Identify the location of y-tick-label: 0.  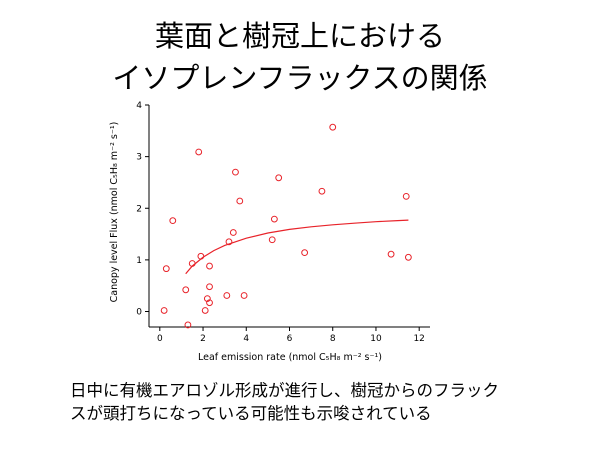
(139, 313).